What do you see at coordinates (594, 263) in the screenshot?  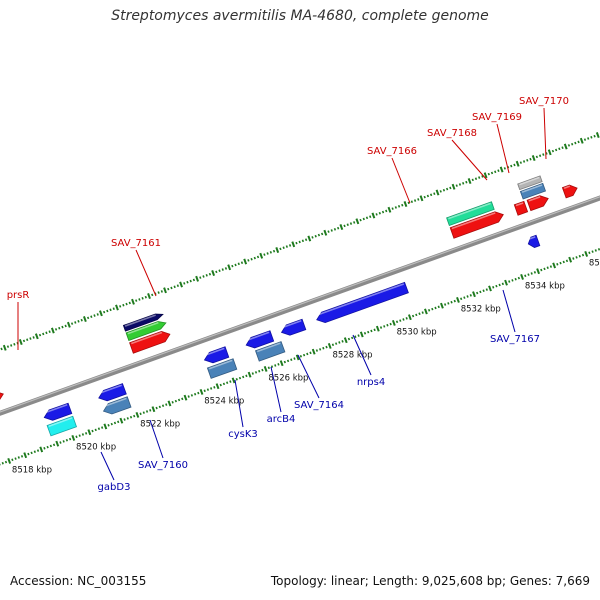 I see `axis-tick-label: 8536 kbp` at bounding box center [594, 263].